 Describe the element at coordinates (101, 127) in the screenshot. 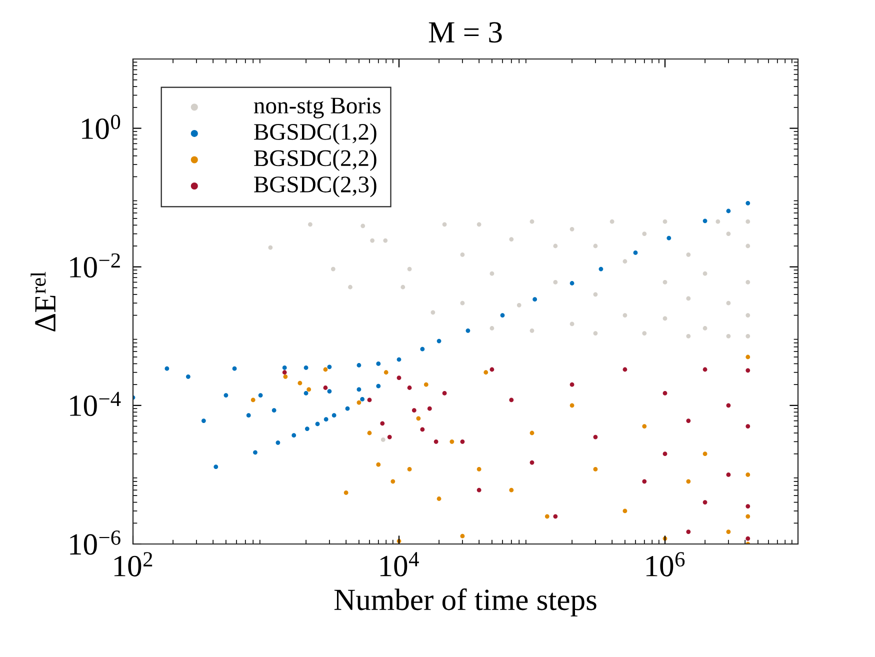

I see `y-tick-label: 10$^{0}$` at that location.